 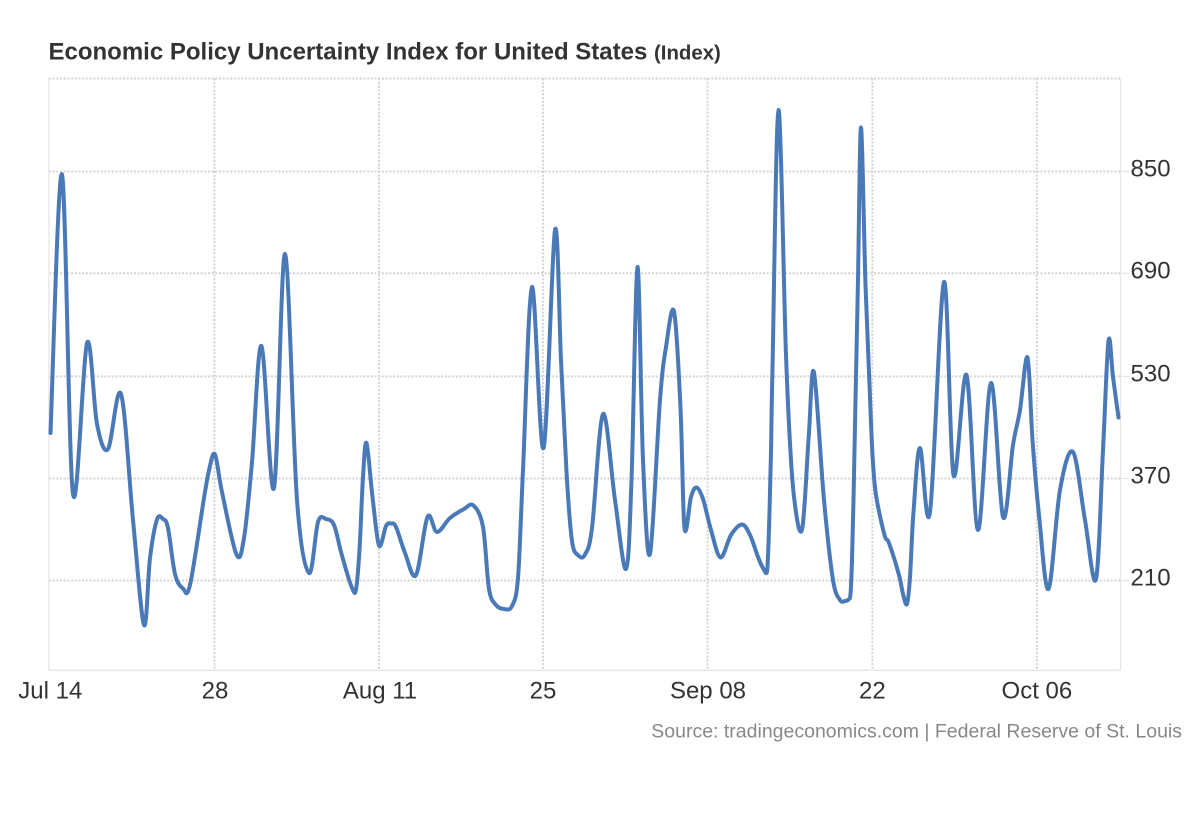 What do you see at coordinates (1151, 578) in the screenshot?
I see `svg-text: 210` at bounding box center [1151, 578].